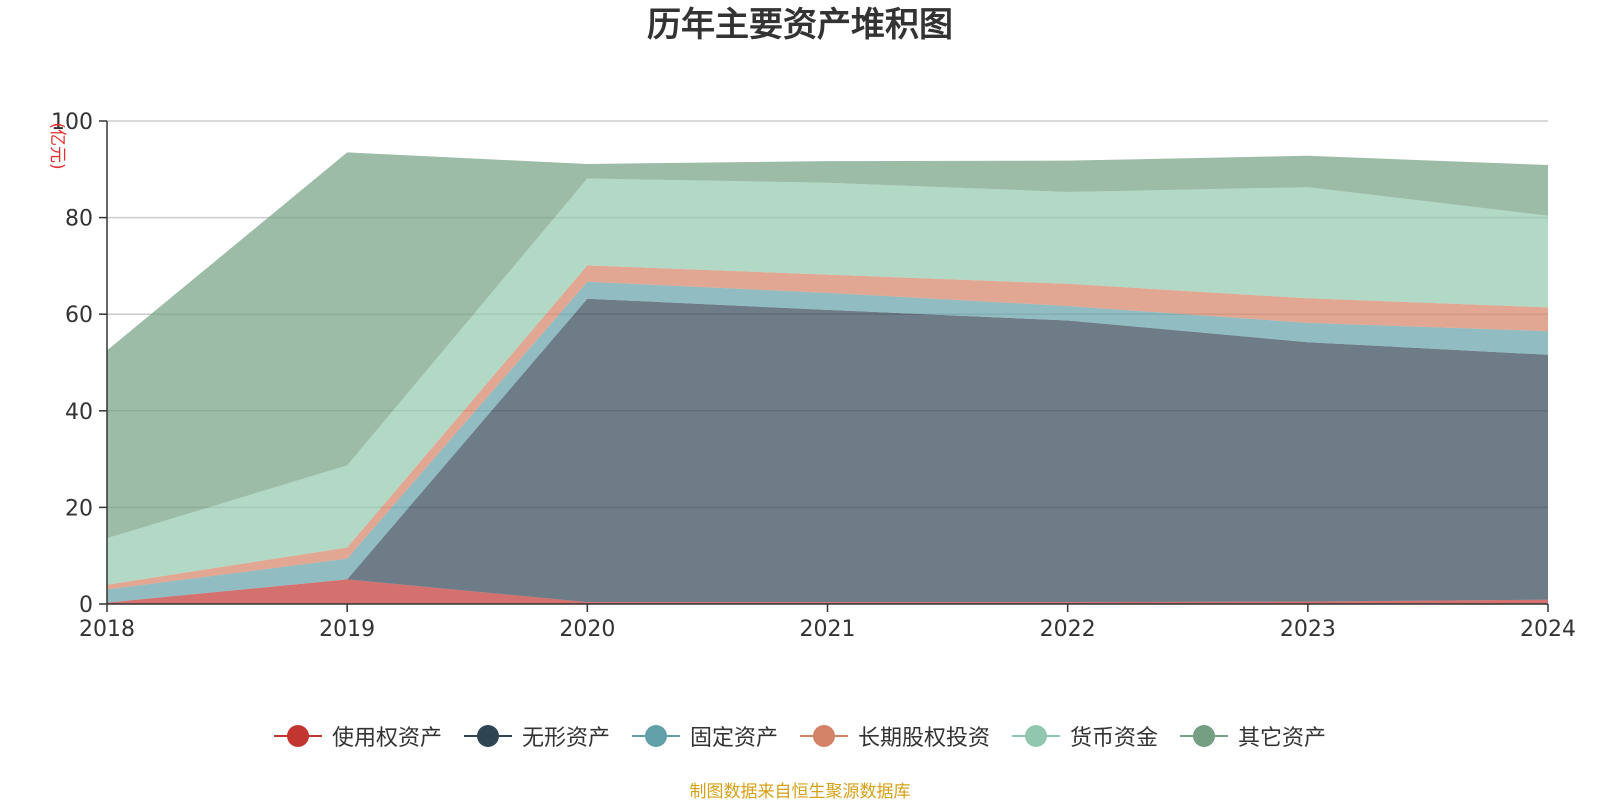 This screenshot has width=1600, height=802. What do you see at coordinates (828, 629) in the screenshot?
I see `x-tick-label: 2021` at bounding box center [828, 629].